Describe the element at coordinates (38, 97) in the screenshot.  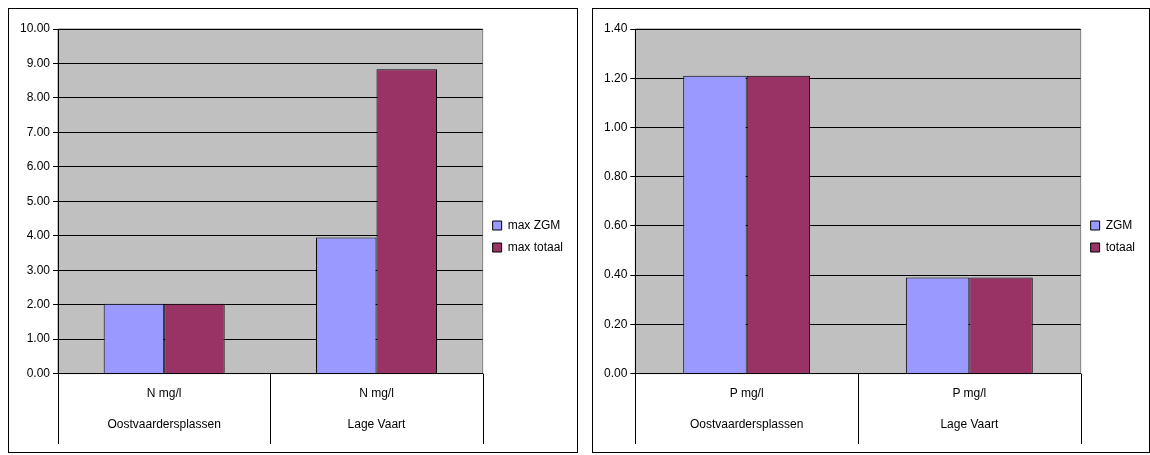
I see `y-tick-label: 8.00` at that location.